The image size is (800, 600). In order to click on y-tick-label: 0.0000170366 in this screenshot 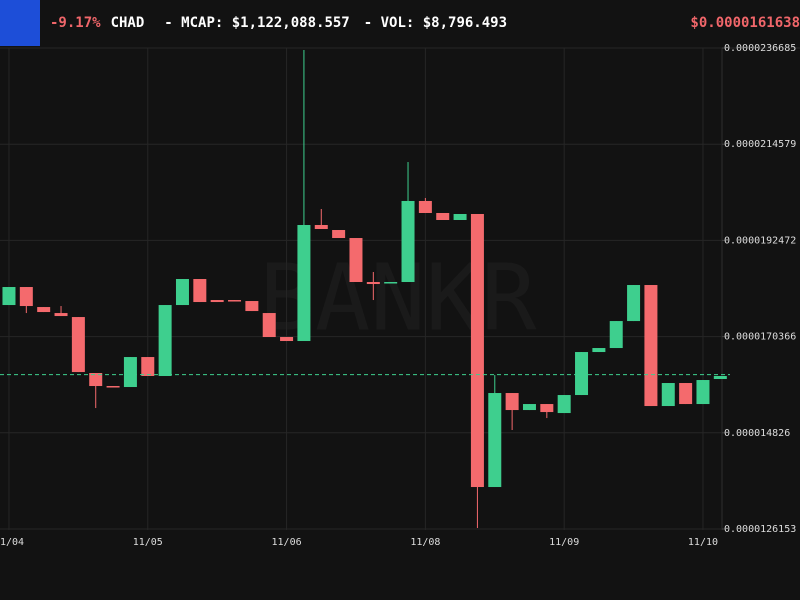, I will do `click(760, 337)`.